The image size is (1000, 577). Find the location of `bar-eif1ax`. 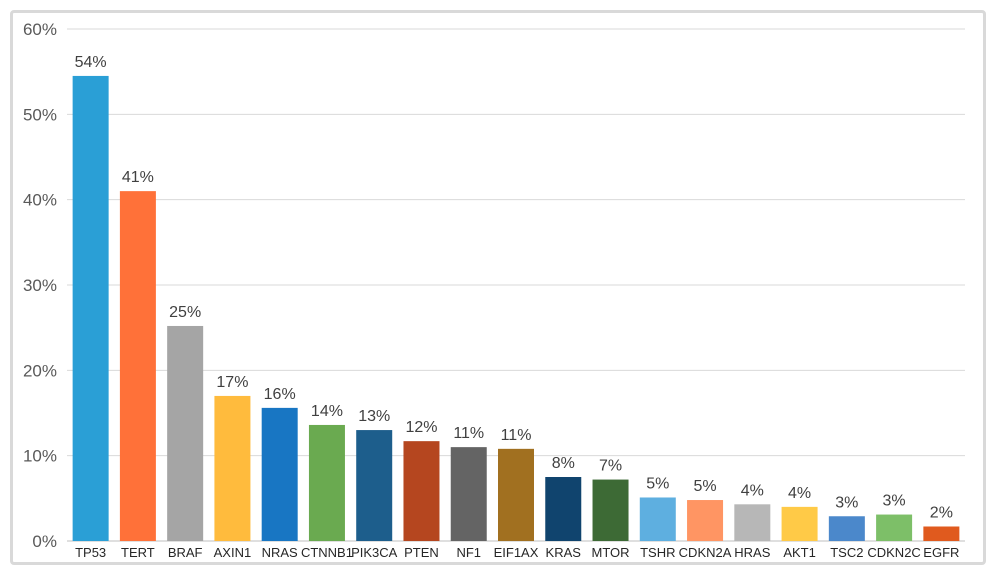

bar-eif1ax is located at coordinates (516, 494).